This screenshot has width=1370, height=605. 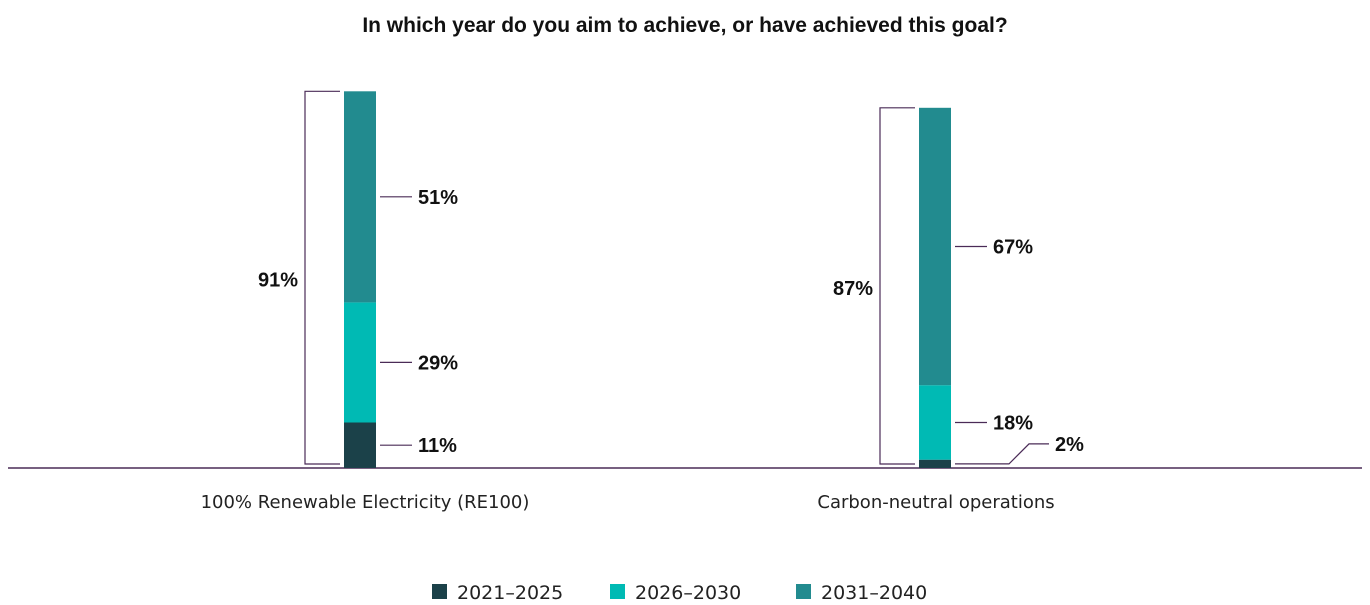 I want to click on data-label-1-3: 51%, so click(x=438, y=198).